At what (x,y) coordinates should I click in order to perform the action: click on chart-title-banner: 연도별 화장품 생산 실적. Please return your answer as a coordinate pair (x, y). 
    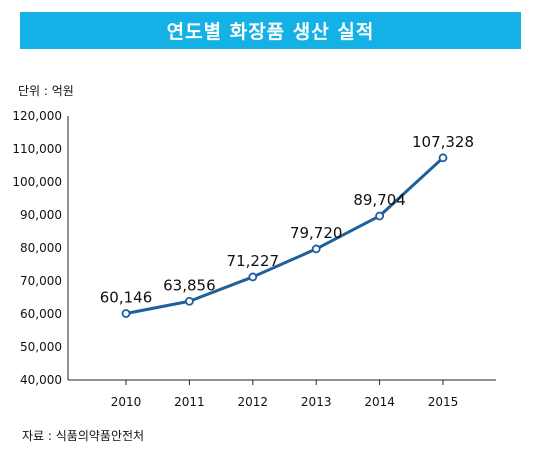
    Looking at the image, I should click on (270, 30).